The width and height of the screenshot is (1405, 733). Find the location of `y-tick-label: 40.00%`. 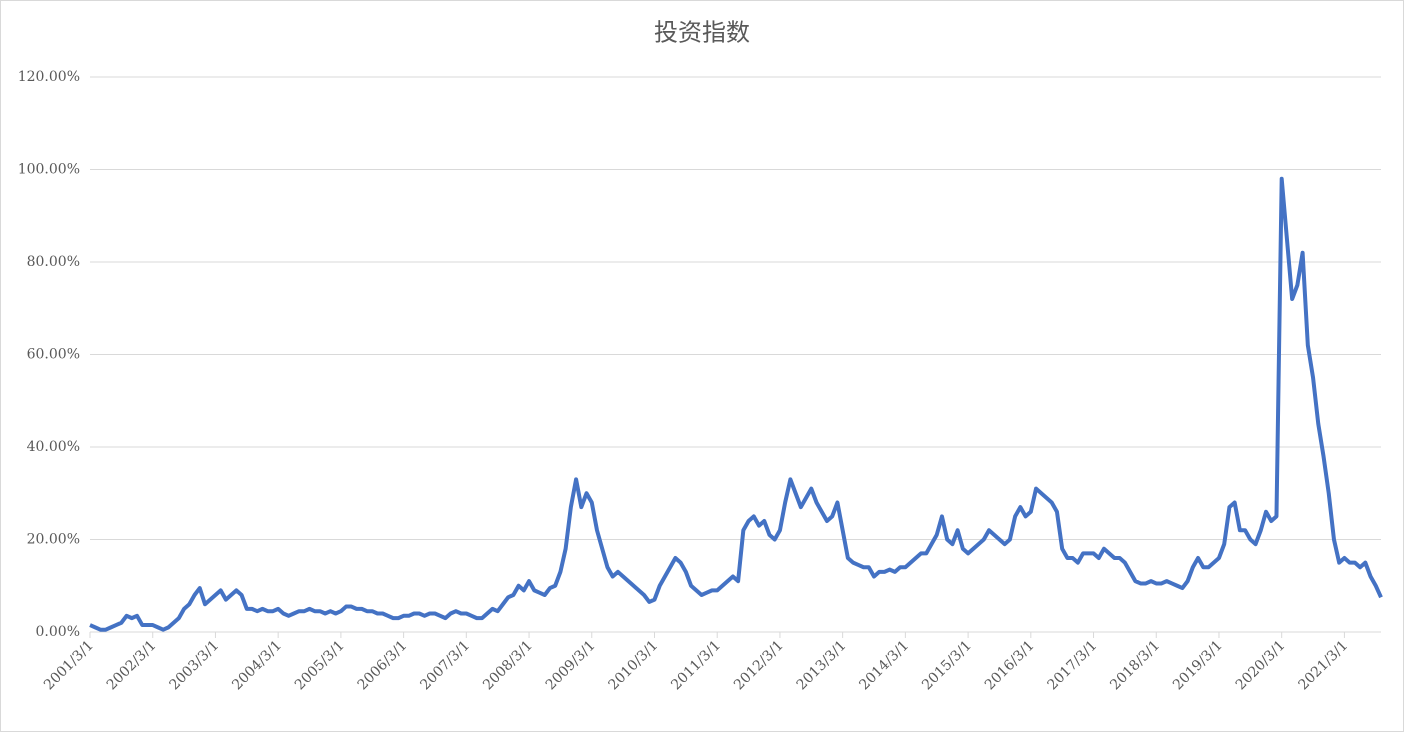

y-tick-label: 40.00% is located at coordinates (53, 447).